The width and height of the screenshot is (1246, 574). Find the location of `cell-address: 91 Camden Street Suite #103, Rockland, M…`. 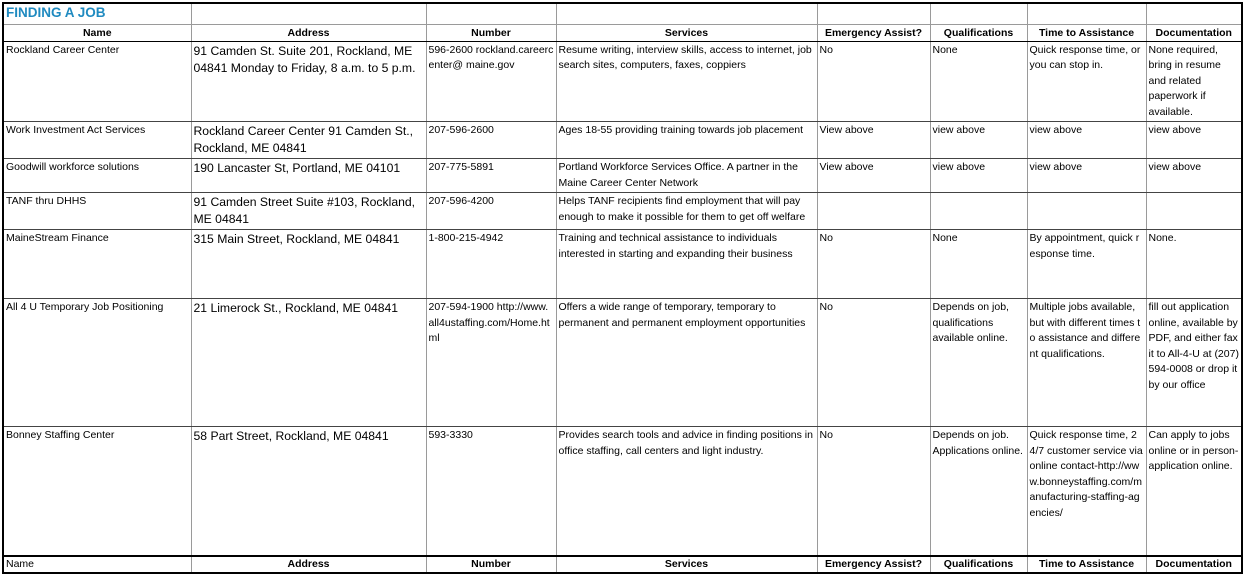

cell-address: 91 Camden Street Suite #103, Rockland, M… is located at coordinates (308, 211).